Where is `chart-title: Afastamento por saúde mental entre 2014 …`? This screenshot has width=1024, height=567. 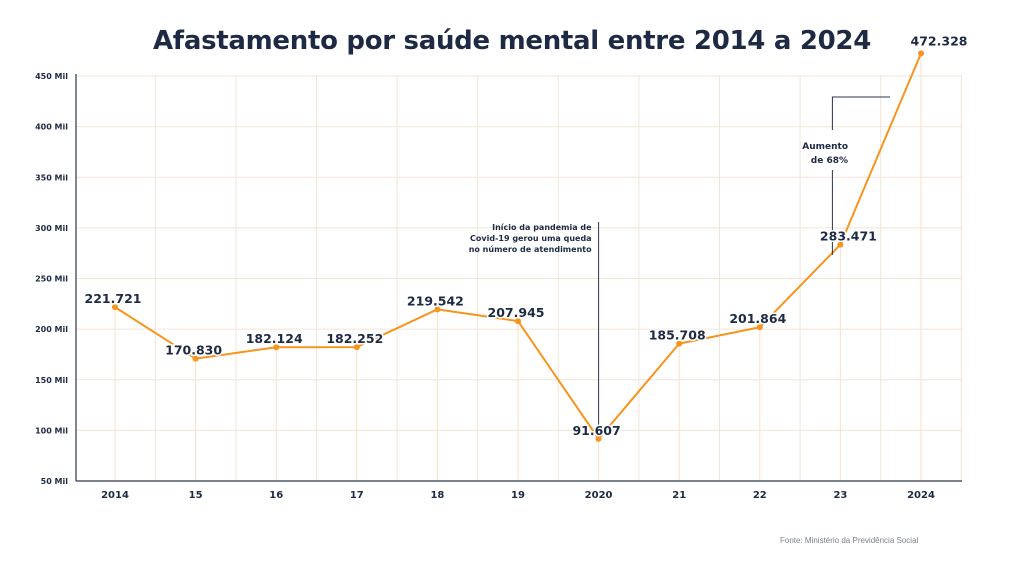
chart-title: Afastamento por saúde mental entre 2014 … is located at coordinates (511, 41).